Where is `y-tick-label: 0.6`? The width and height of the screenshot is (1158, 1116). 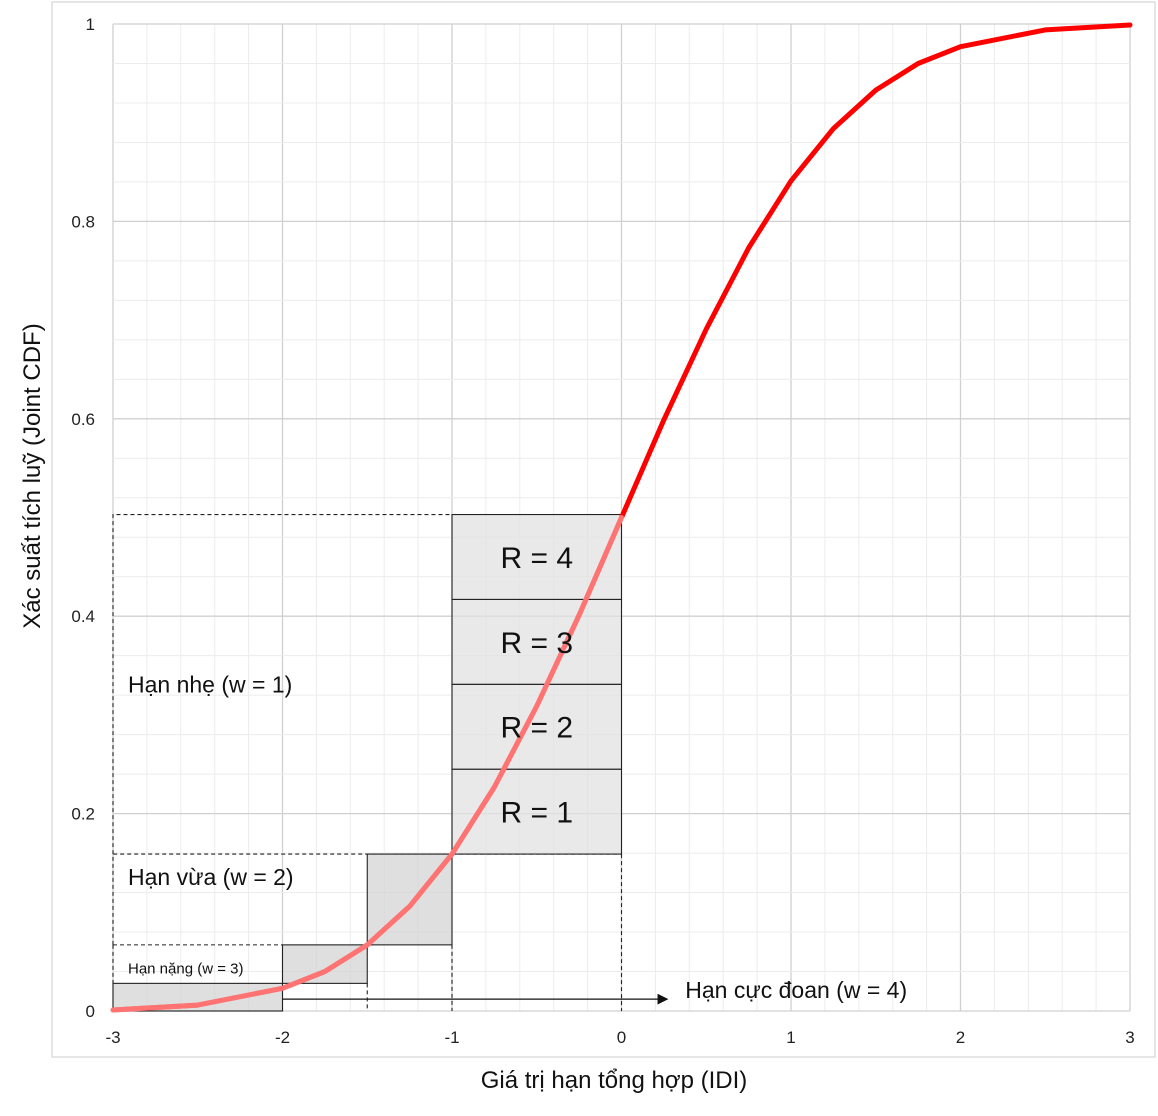
y-tick-label: 0.6 is located at coordinates (83, 419).